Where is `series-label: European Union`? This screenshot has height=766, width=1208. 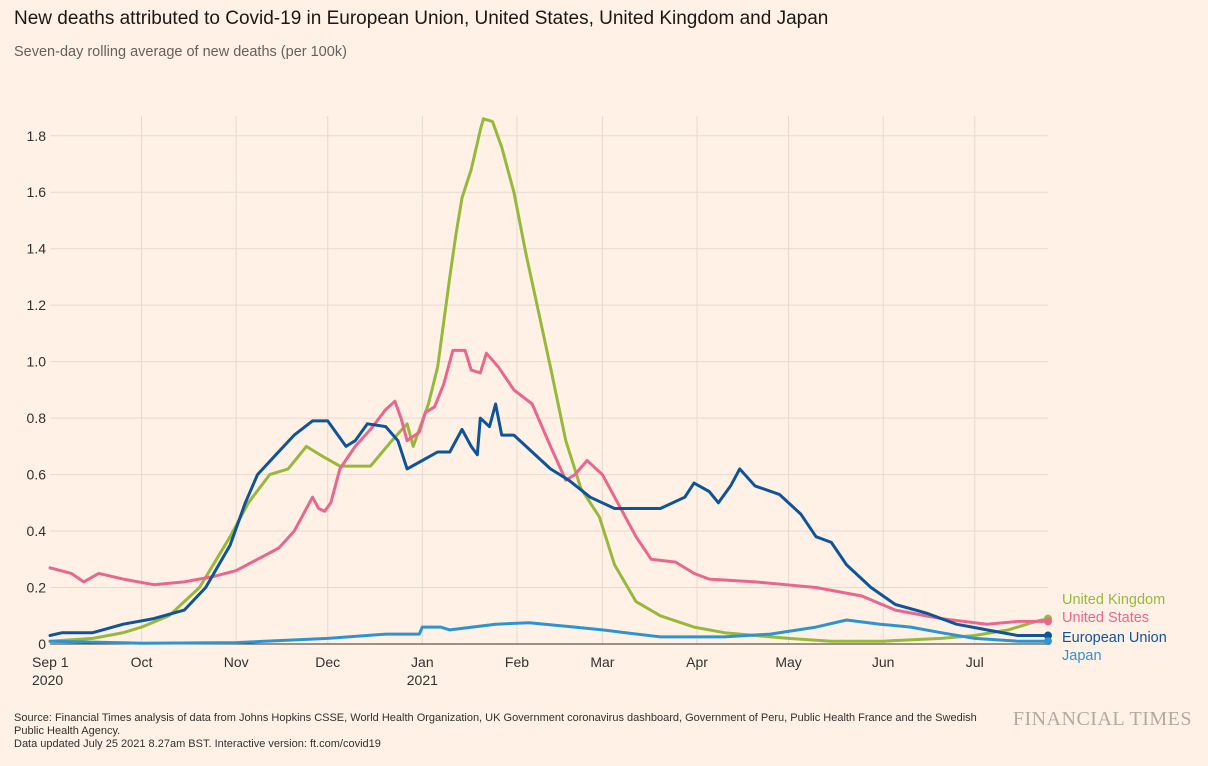
series-label: European Union is located at coordinates (1114, 638).